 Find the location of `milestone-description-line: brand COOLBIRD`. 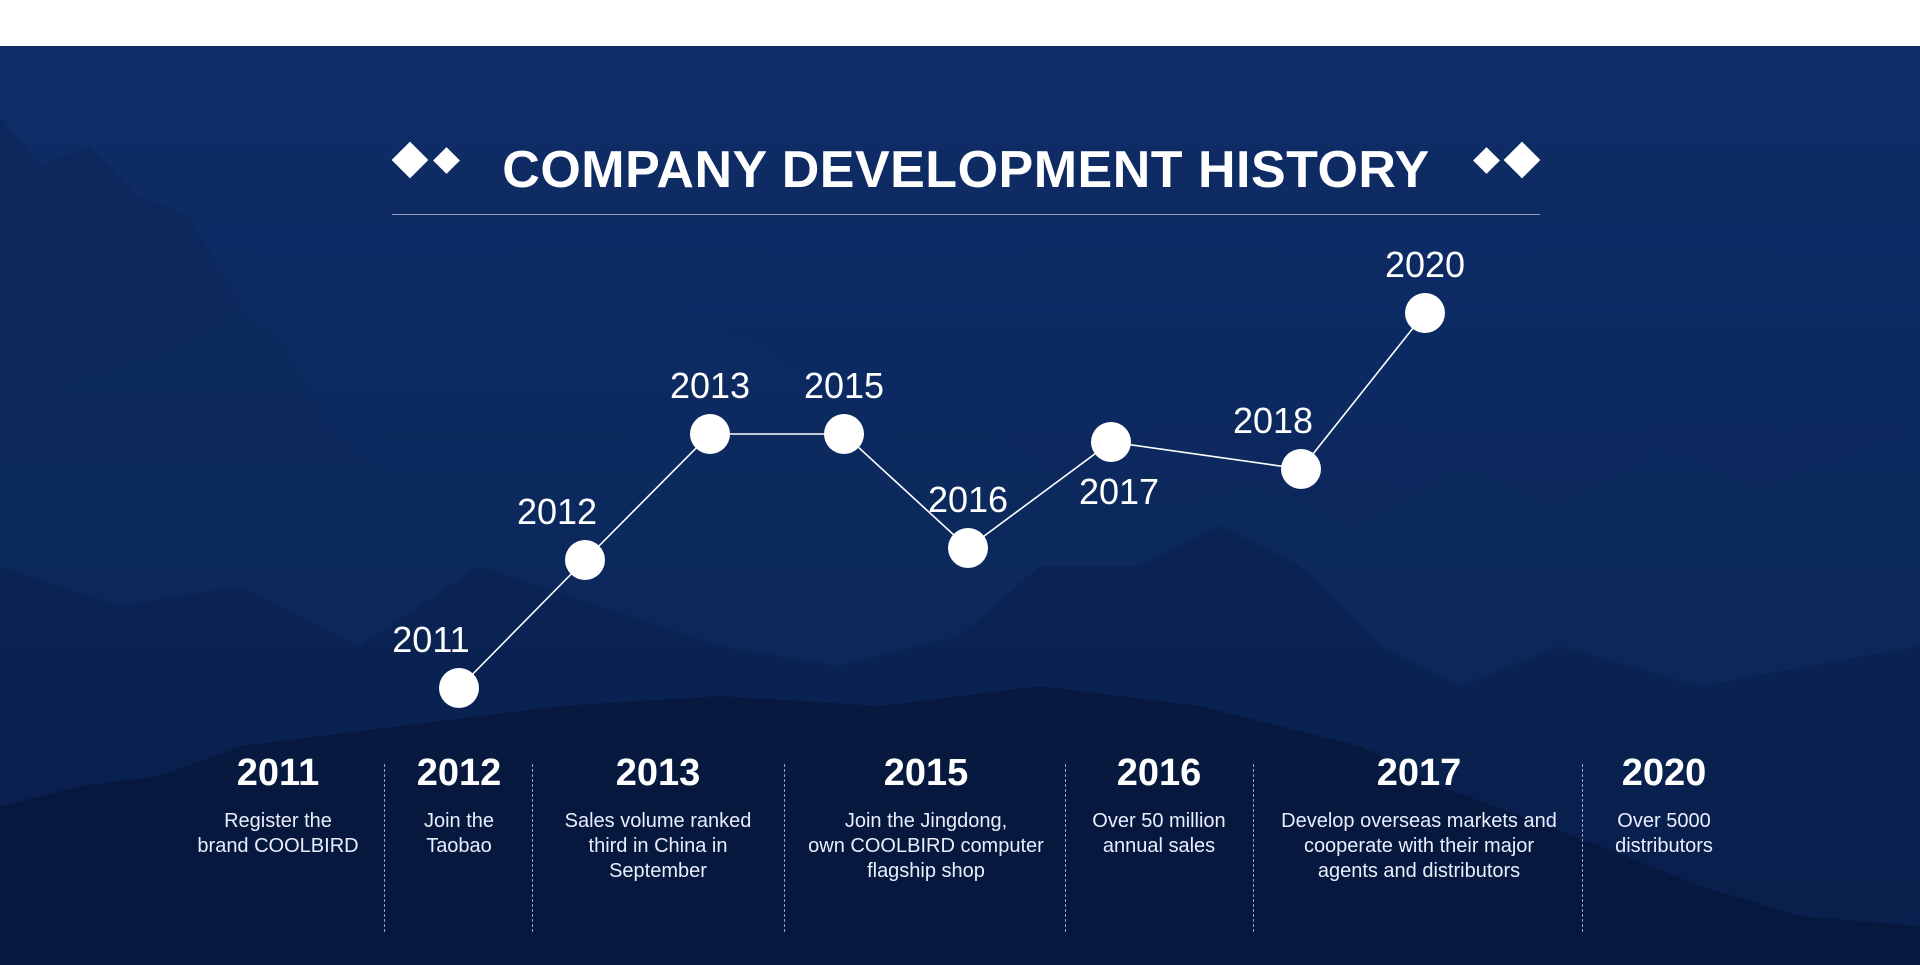

milestone-description-line: brand COOLBIRD is located at coordinates (278, 846).